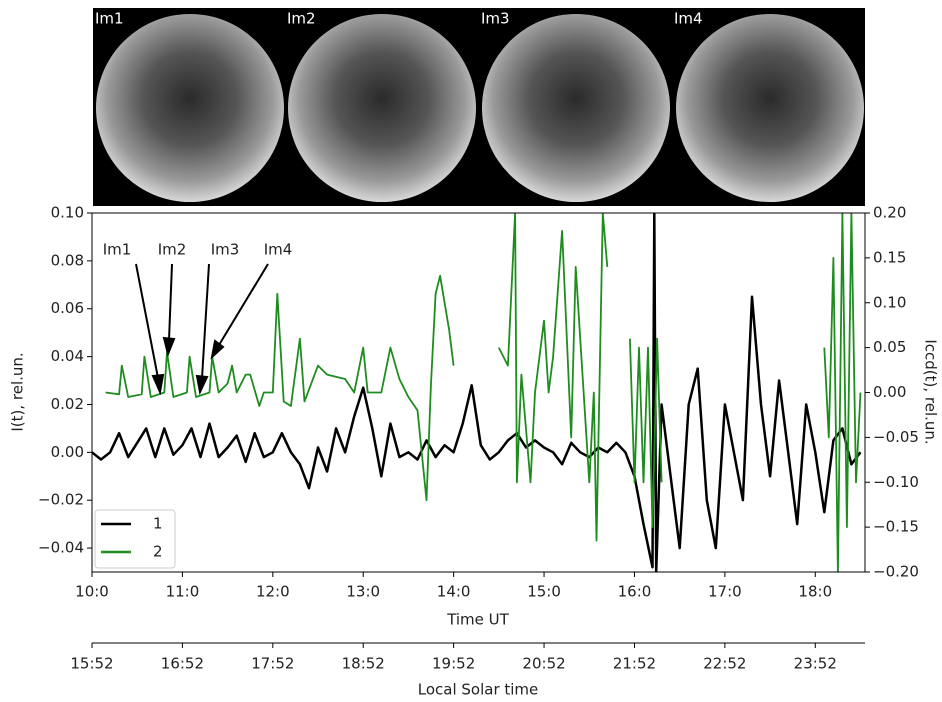  I want to click on x2-tick-label: 17:52, so click(272, 664).